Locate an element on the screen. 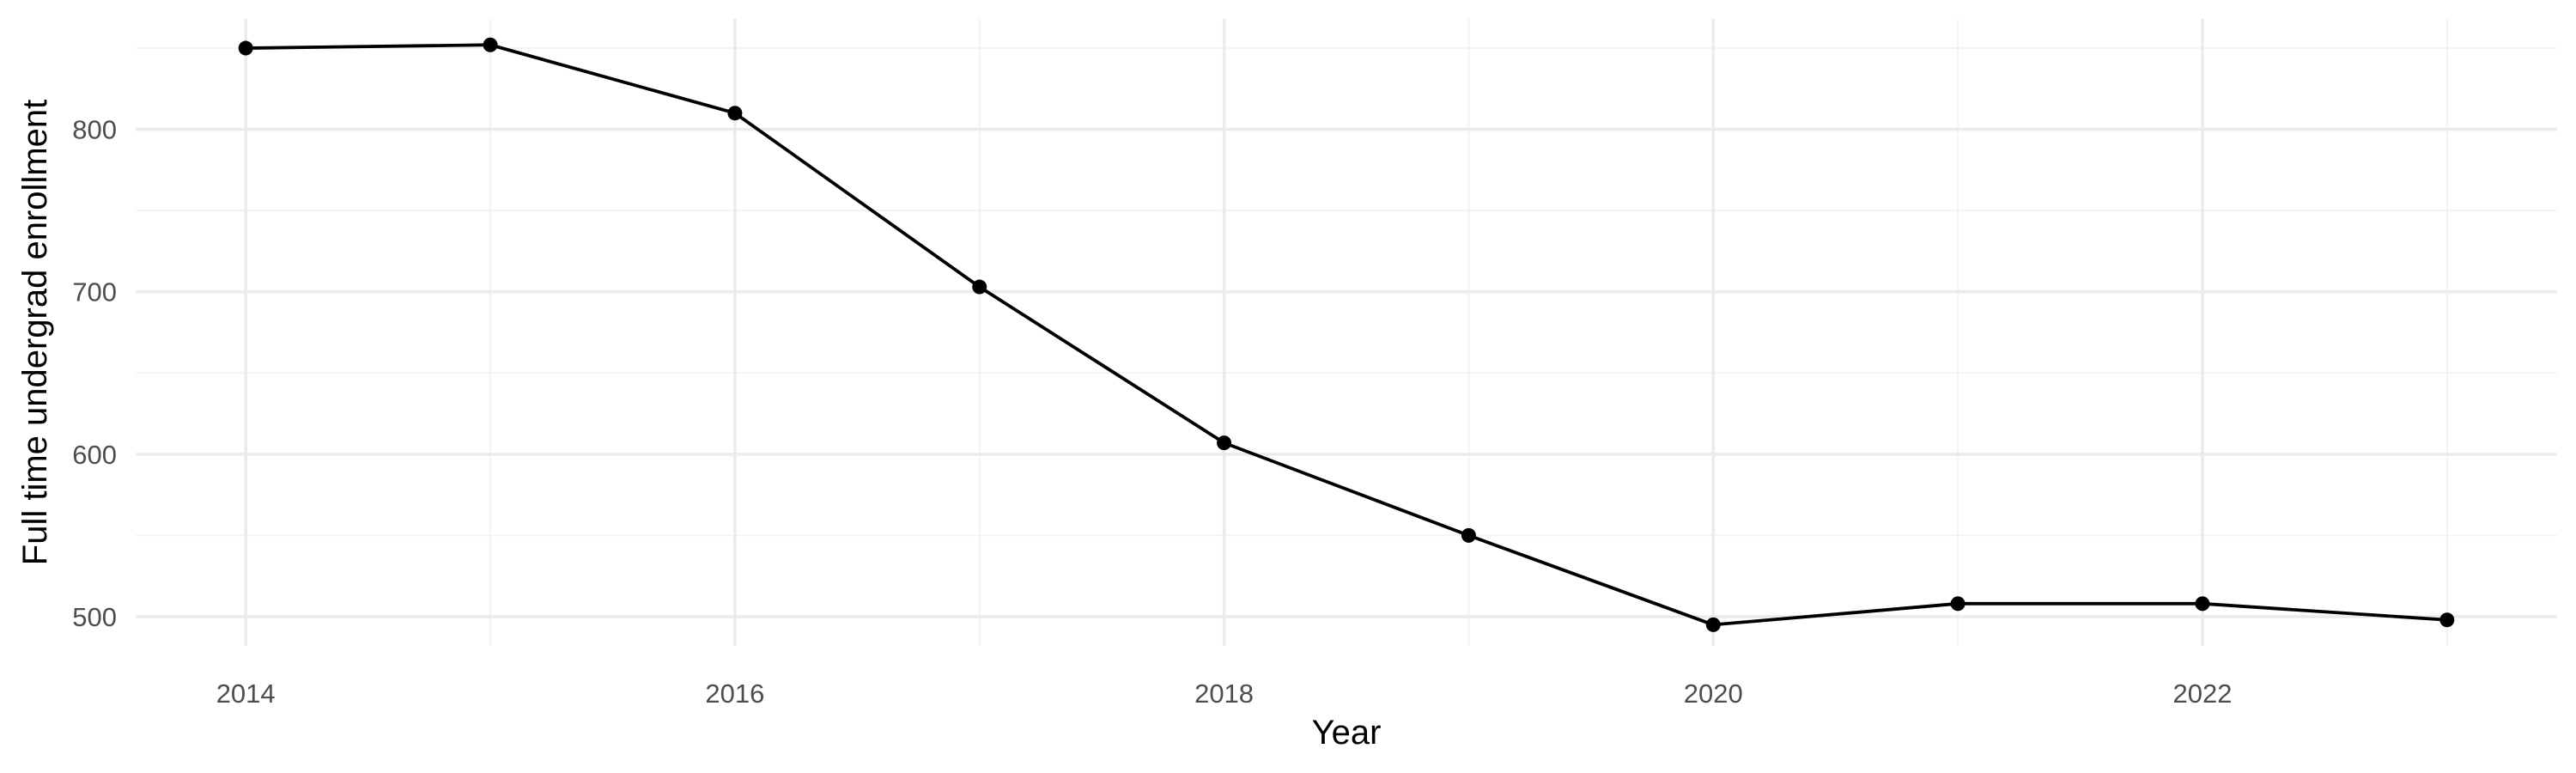 The width and height of the screenshot is (2576, 773). data-point-2022 is located at coordinates (2202, 604).